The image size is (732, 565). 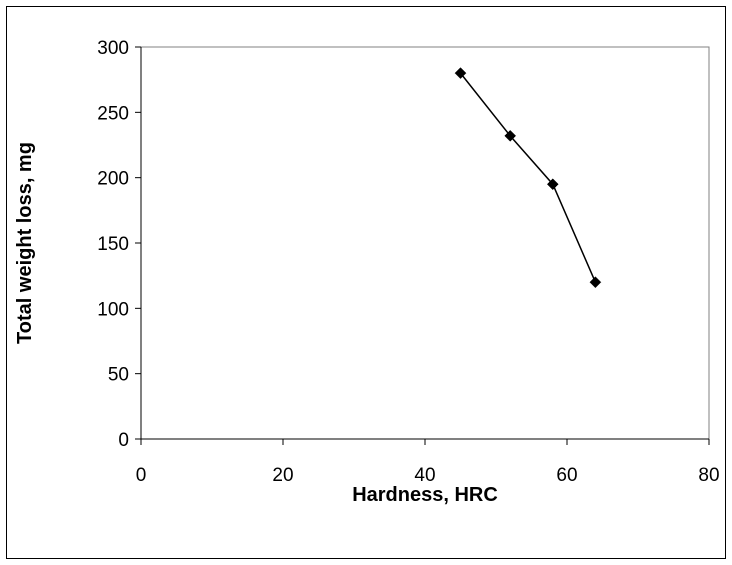 I want to click on x-tick-label: 80, so click(x=708, y=475).